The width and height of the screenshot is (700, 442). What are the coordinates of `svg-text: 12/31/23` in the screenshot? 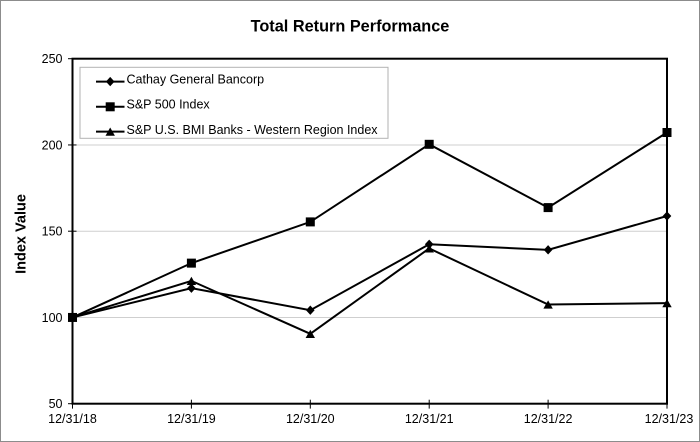 It's located at (669, 419).